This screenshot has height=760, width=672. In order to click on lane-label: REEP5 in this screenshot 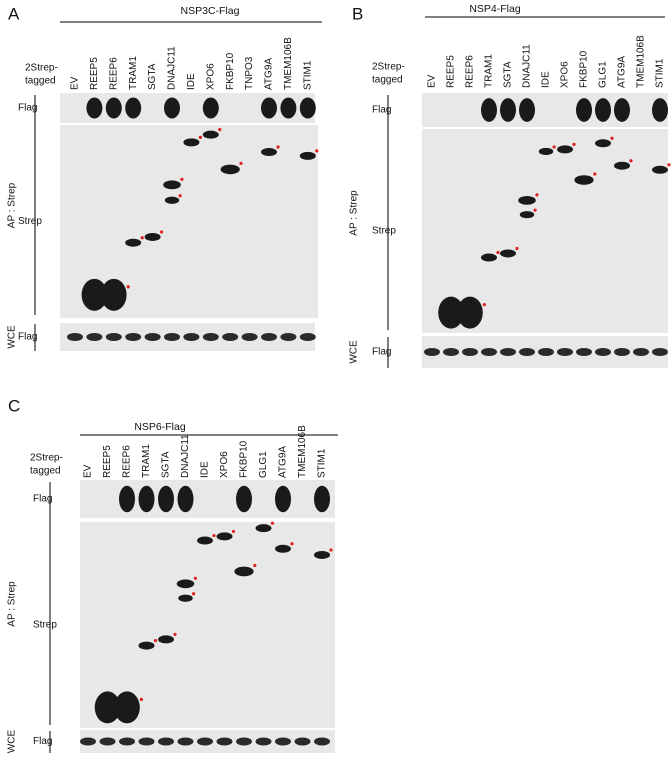, I will do `click(107, 461)`.